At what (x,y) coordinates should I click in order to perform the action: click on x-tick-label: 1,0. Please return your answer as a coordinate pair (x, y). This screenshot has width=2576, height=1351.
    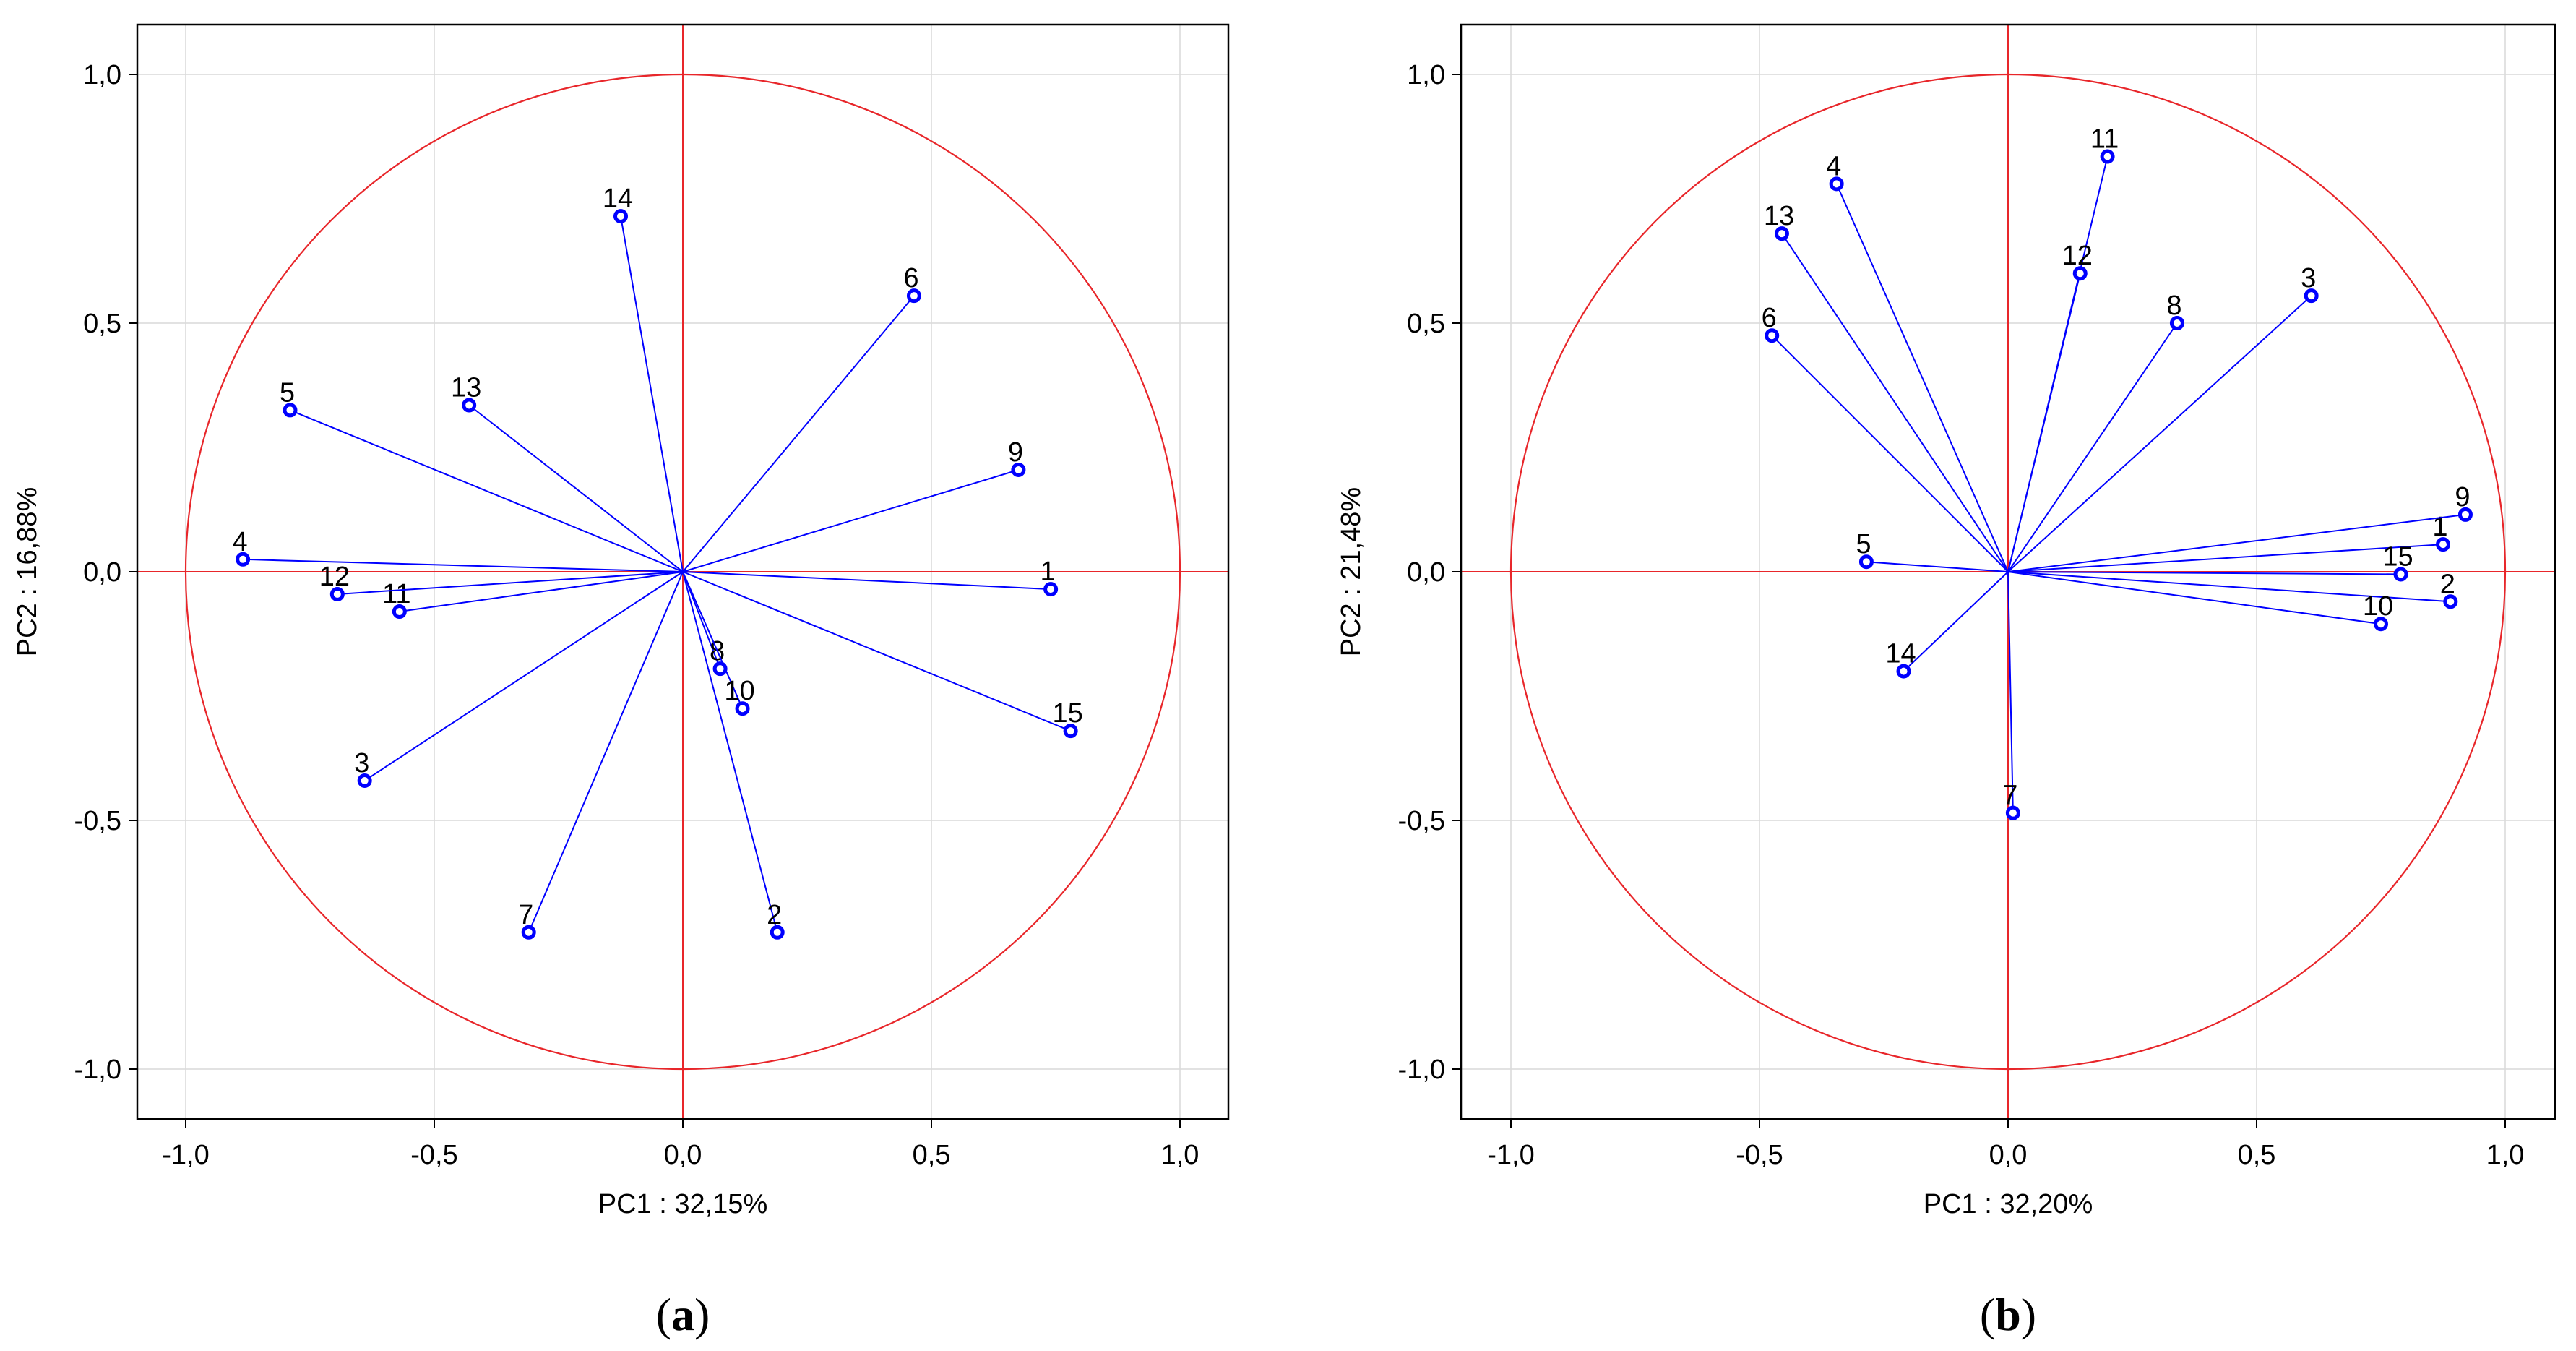
    Looking at the image, I should click on (2505, 1155).